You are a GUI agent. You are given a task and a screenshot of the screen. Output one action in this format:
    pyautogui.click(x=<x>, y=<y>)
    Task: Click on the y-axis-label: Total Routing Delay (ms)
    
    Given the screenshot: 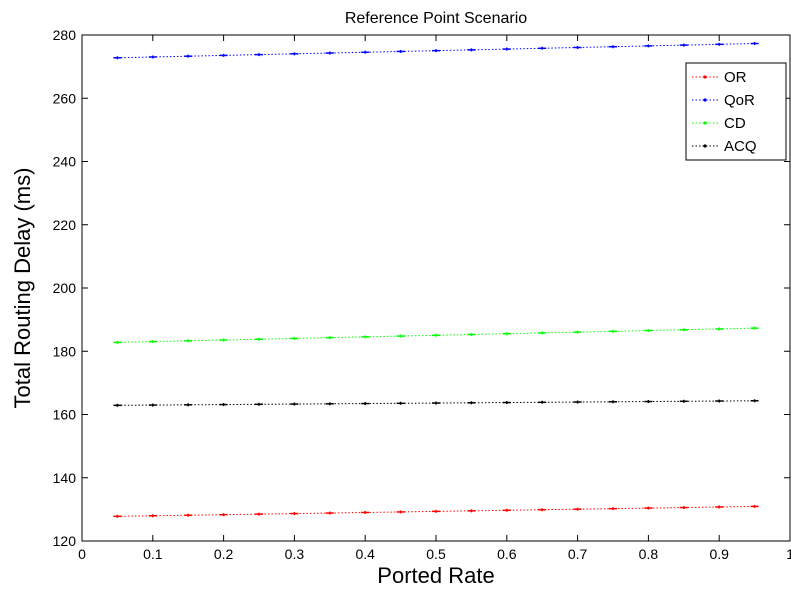 What is the action you would take?
    pyautogui.click(x=22, y=288)
    